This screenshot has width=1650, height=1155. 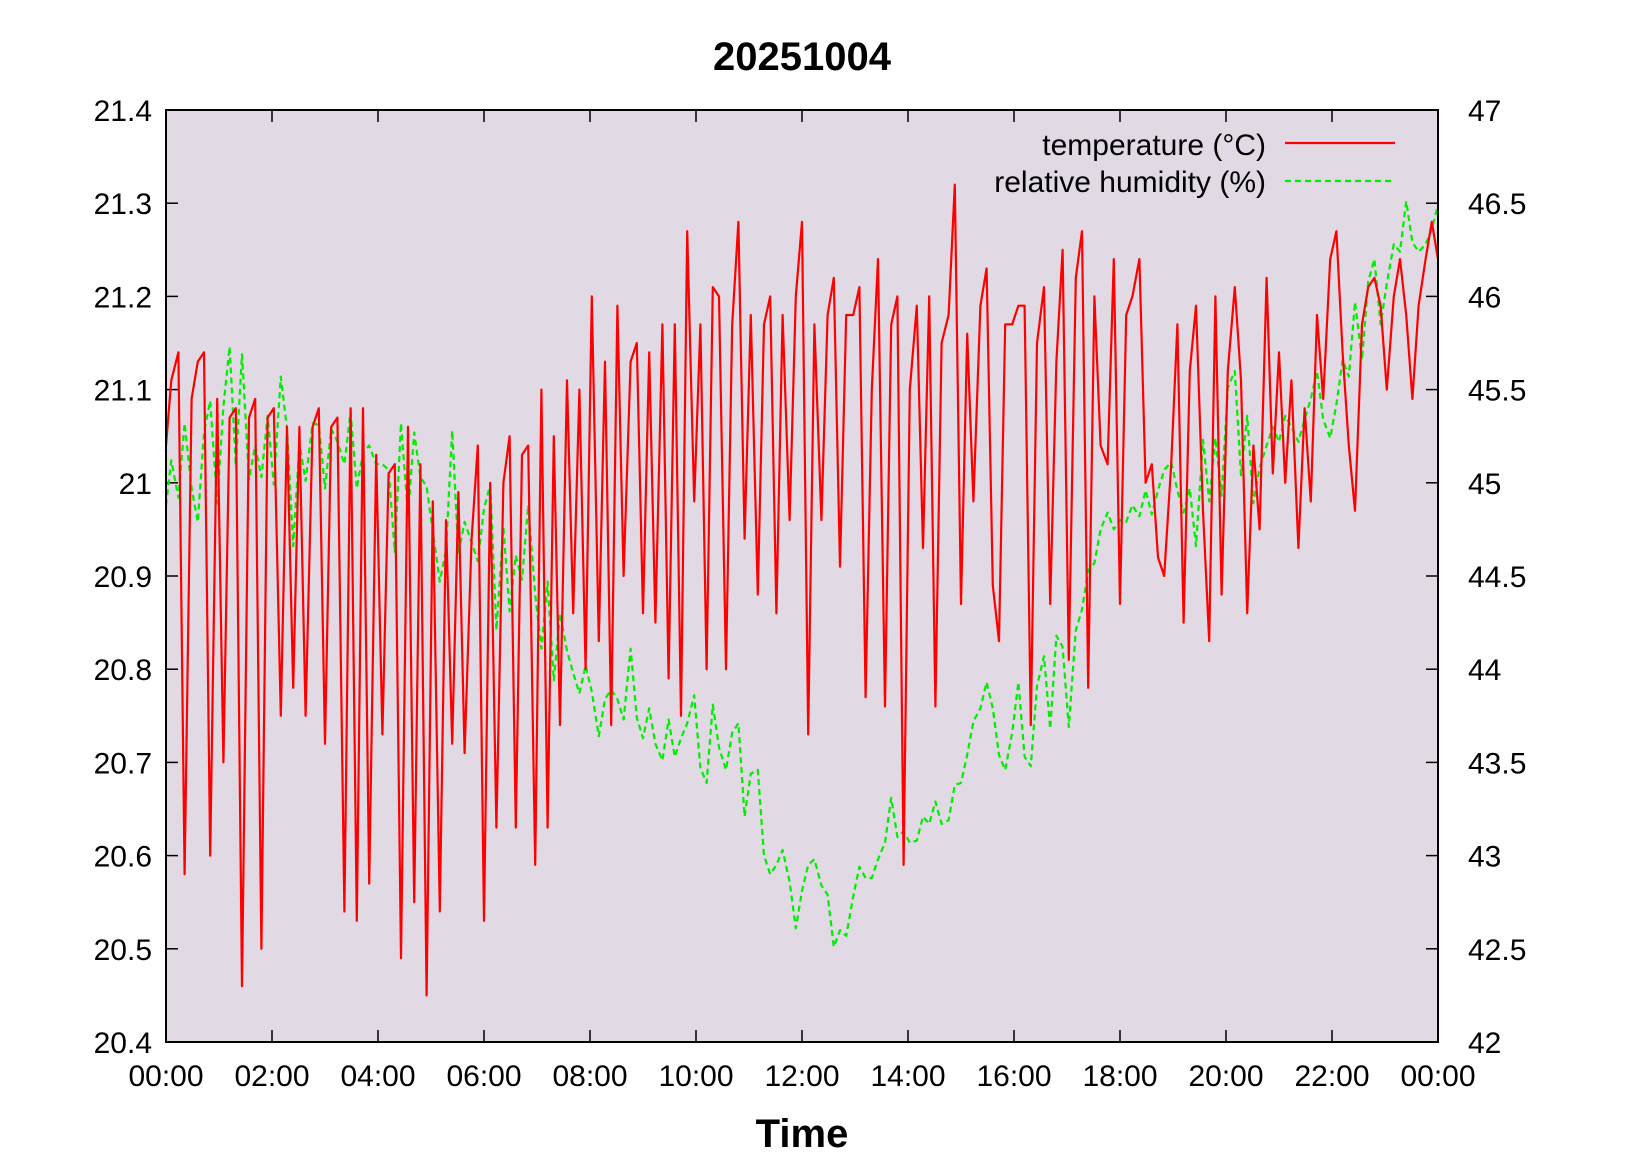 What do you see at coordinates (135, 484) in the screenshot?
I see `y-tick-label: 21` at bounding box center [135, 484].